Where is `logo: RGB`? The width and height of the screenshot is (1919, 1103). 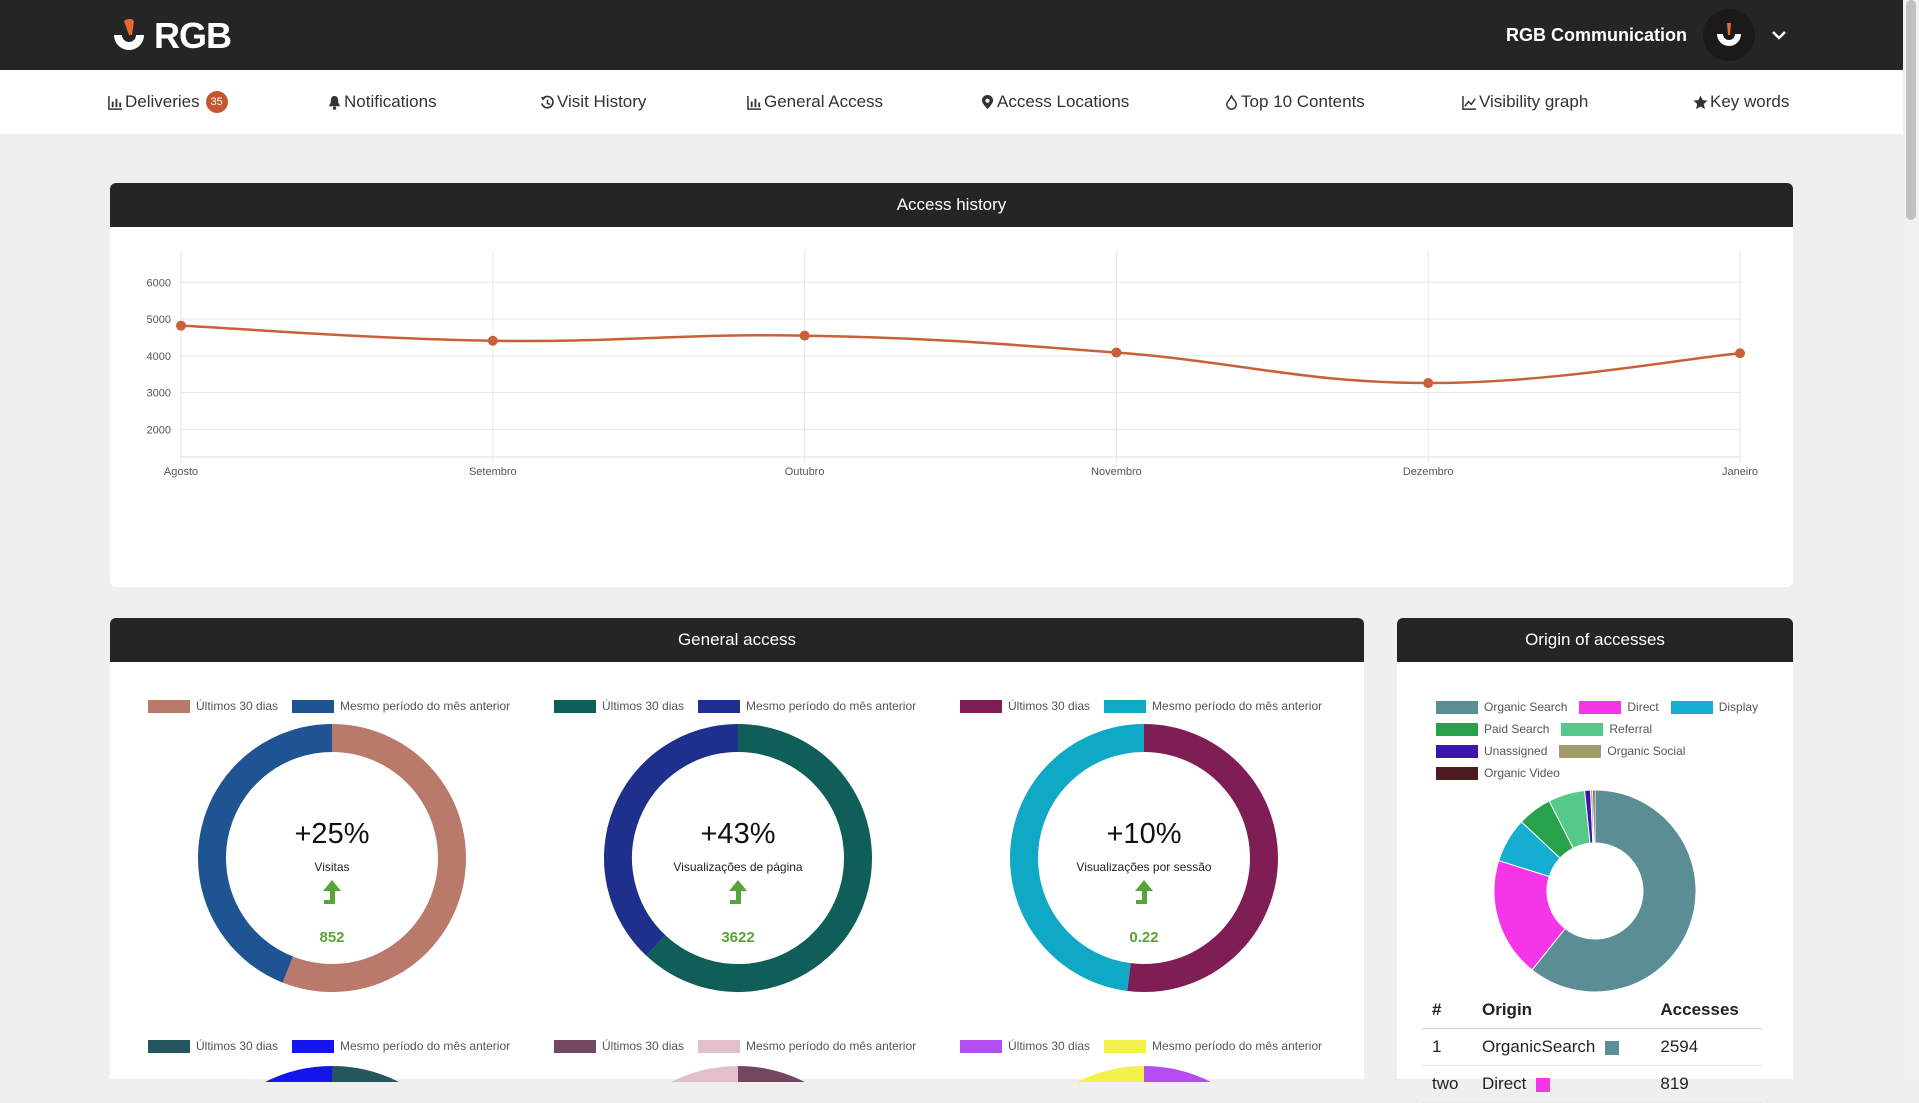 logo: RGB is located at coordinates (170, 35).